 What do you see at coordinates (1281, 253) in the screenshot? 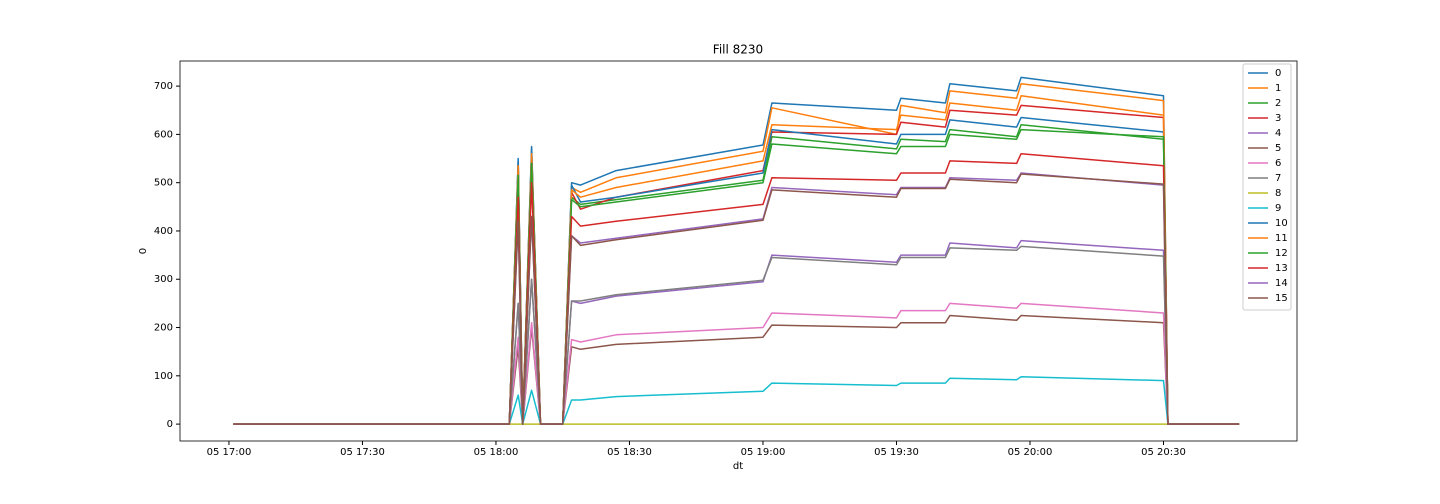
I see `legend-label: 12` at bounding box center [1281, 253].